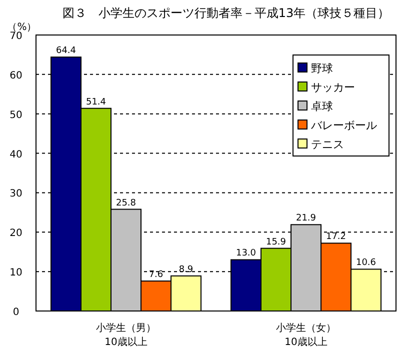 The width and height of the screenshot is (404, 349). What do you see at coordinates (226, 13) in the screenshot?
I see `chart-title: 図３ 小学生のスポーツ行動者率－平成13年（球技５種目）` at bounding box center [226, 13].